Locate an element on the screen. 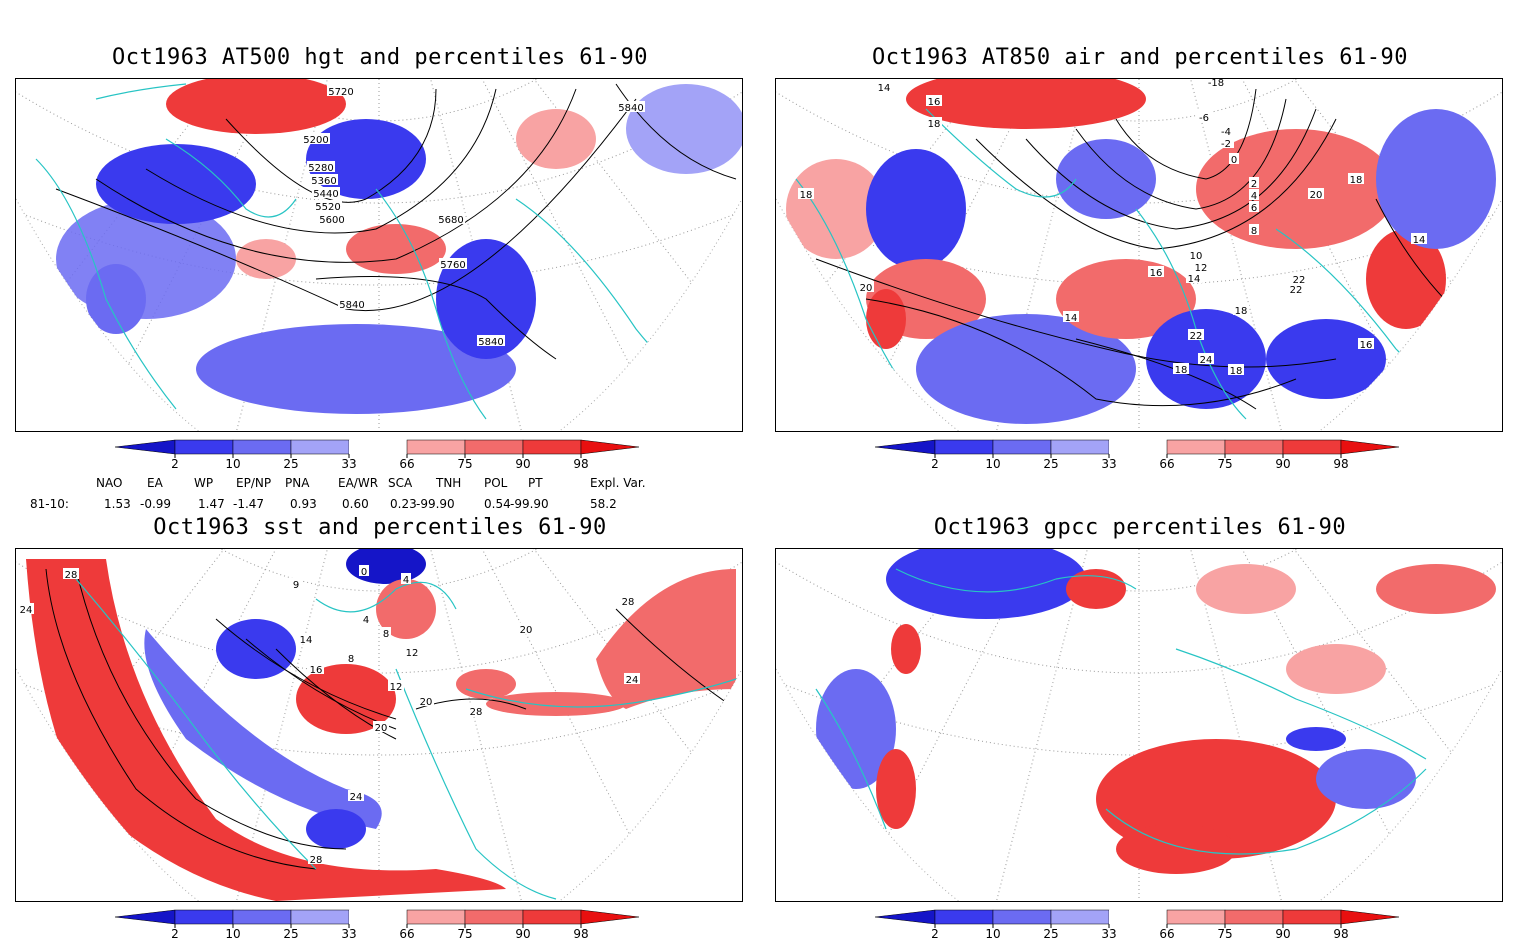  contour-label: 28 is located at coordinates (316, 860).